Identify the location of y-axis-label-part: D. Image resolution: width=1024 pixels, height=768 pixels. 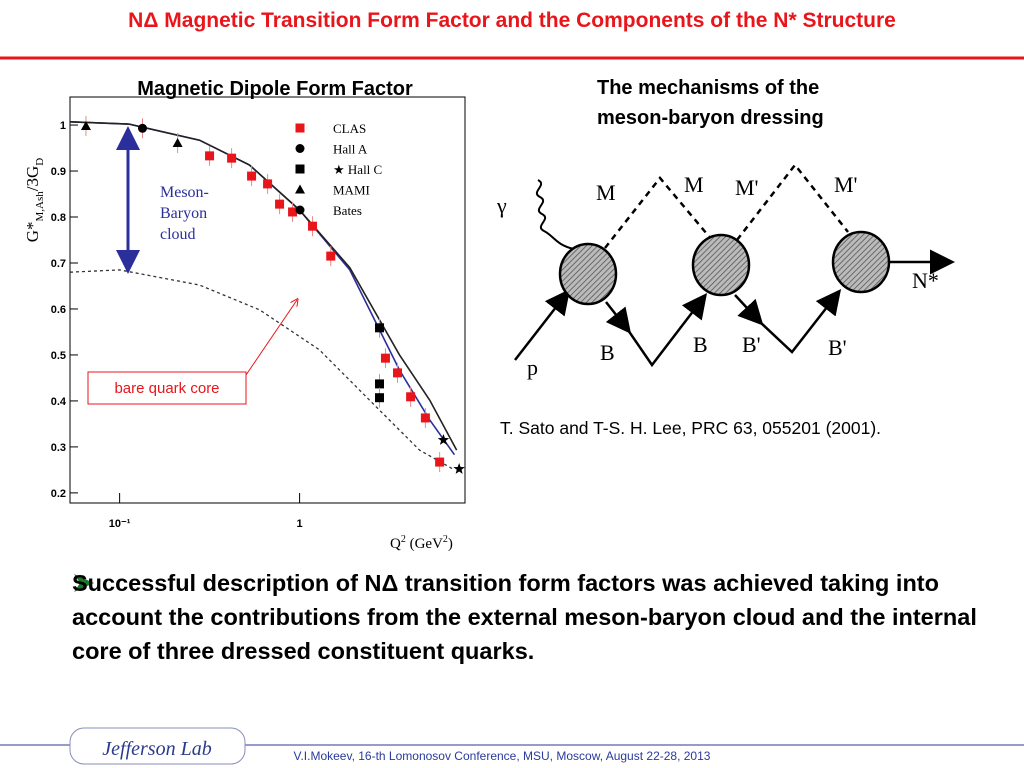
(40, 162).